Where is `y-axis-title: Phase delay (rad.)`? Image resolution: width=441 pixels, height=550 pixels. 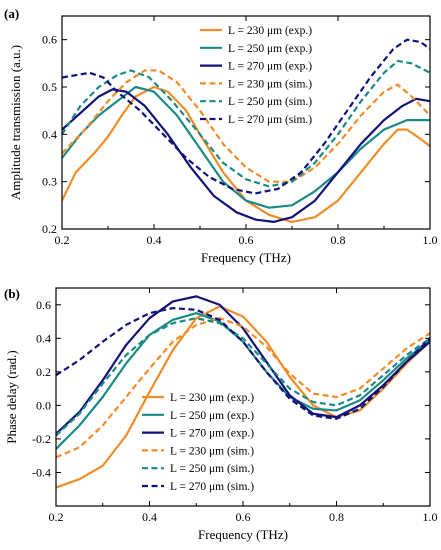 y-axis-title: Phase delay (rad.) is located at coordinates (11, 397).